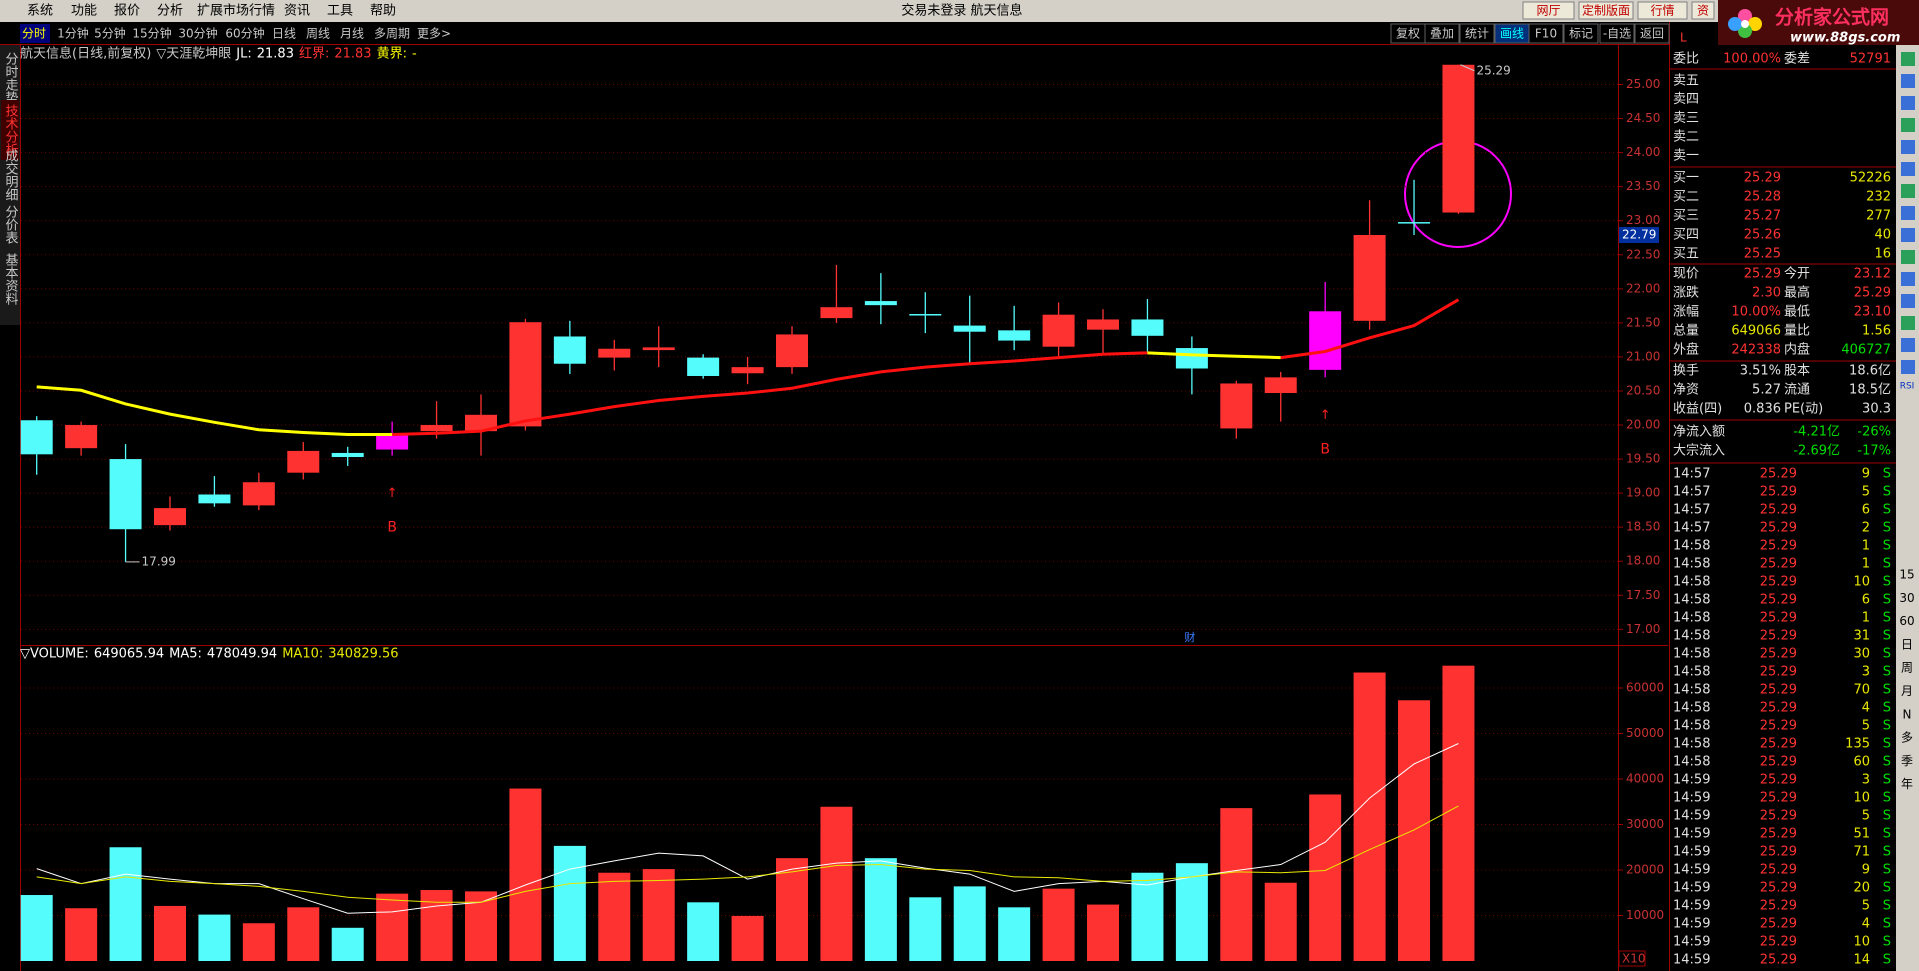 Image resolution: width=1919 pixels, height=971 pixels. I want to click on tool-label: 标记, so click(1581, 34).